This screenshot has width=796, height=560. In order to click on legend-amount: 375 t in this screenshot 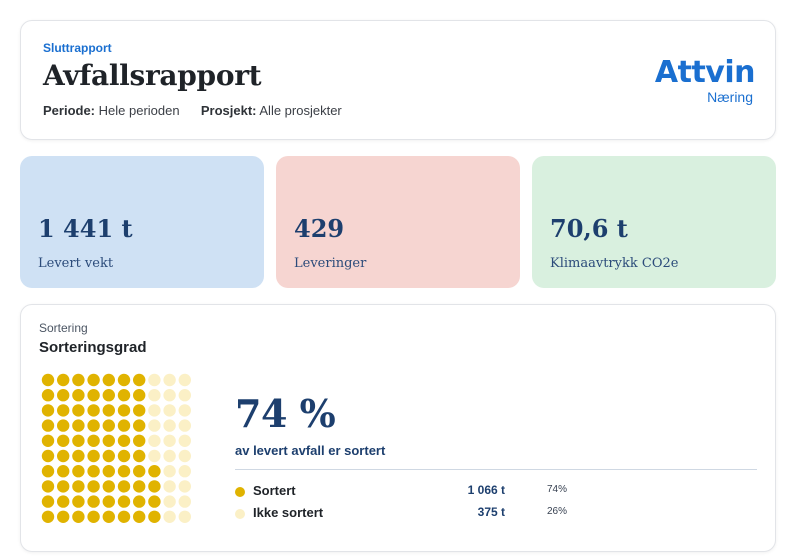, I will do `click(491, 512)`.